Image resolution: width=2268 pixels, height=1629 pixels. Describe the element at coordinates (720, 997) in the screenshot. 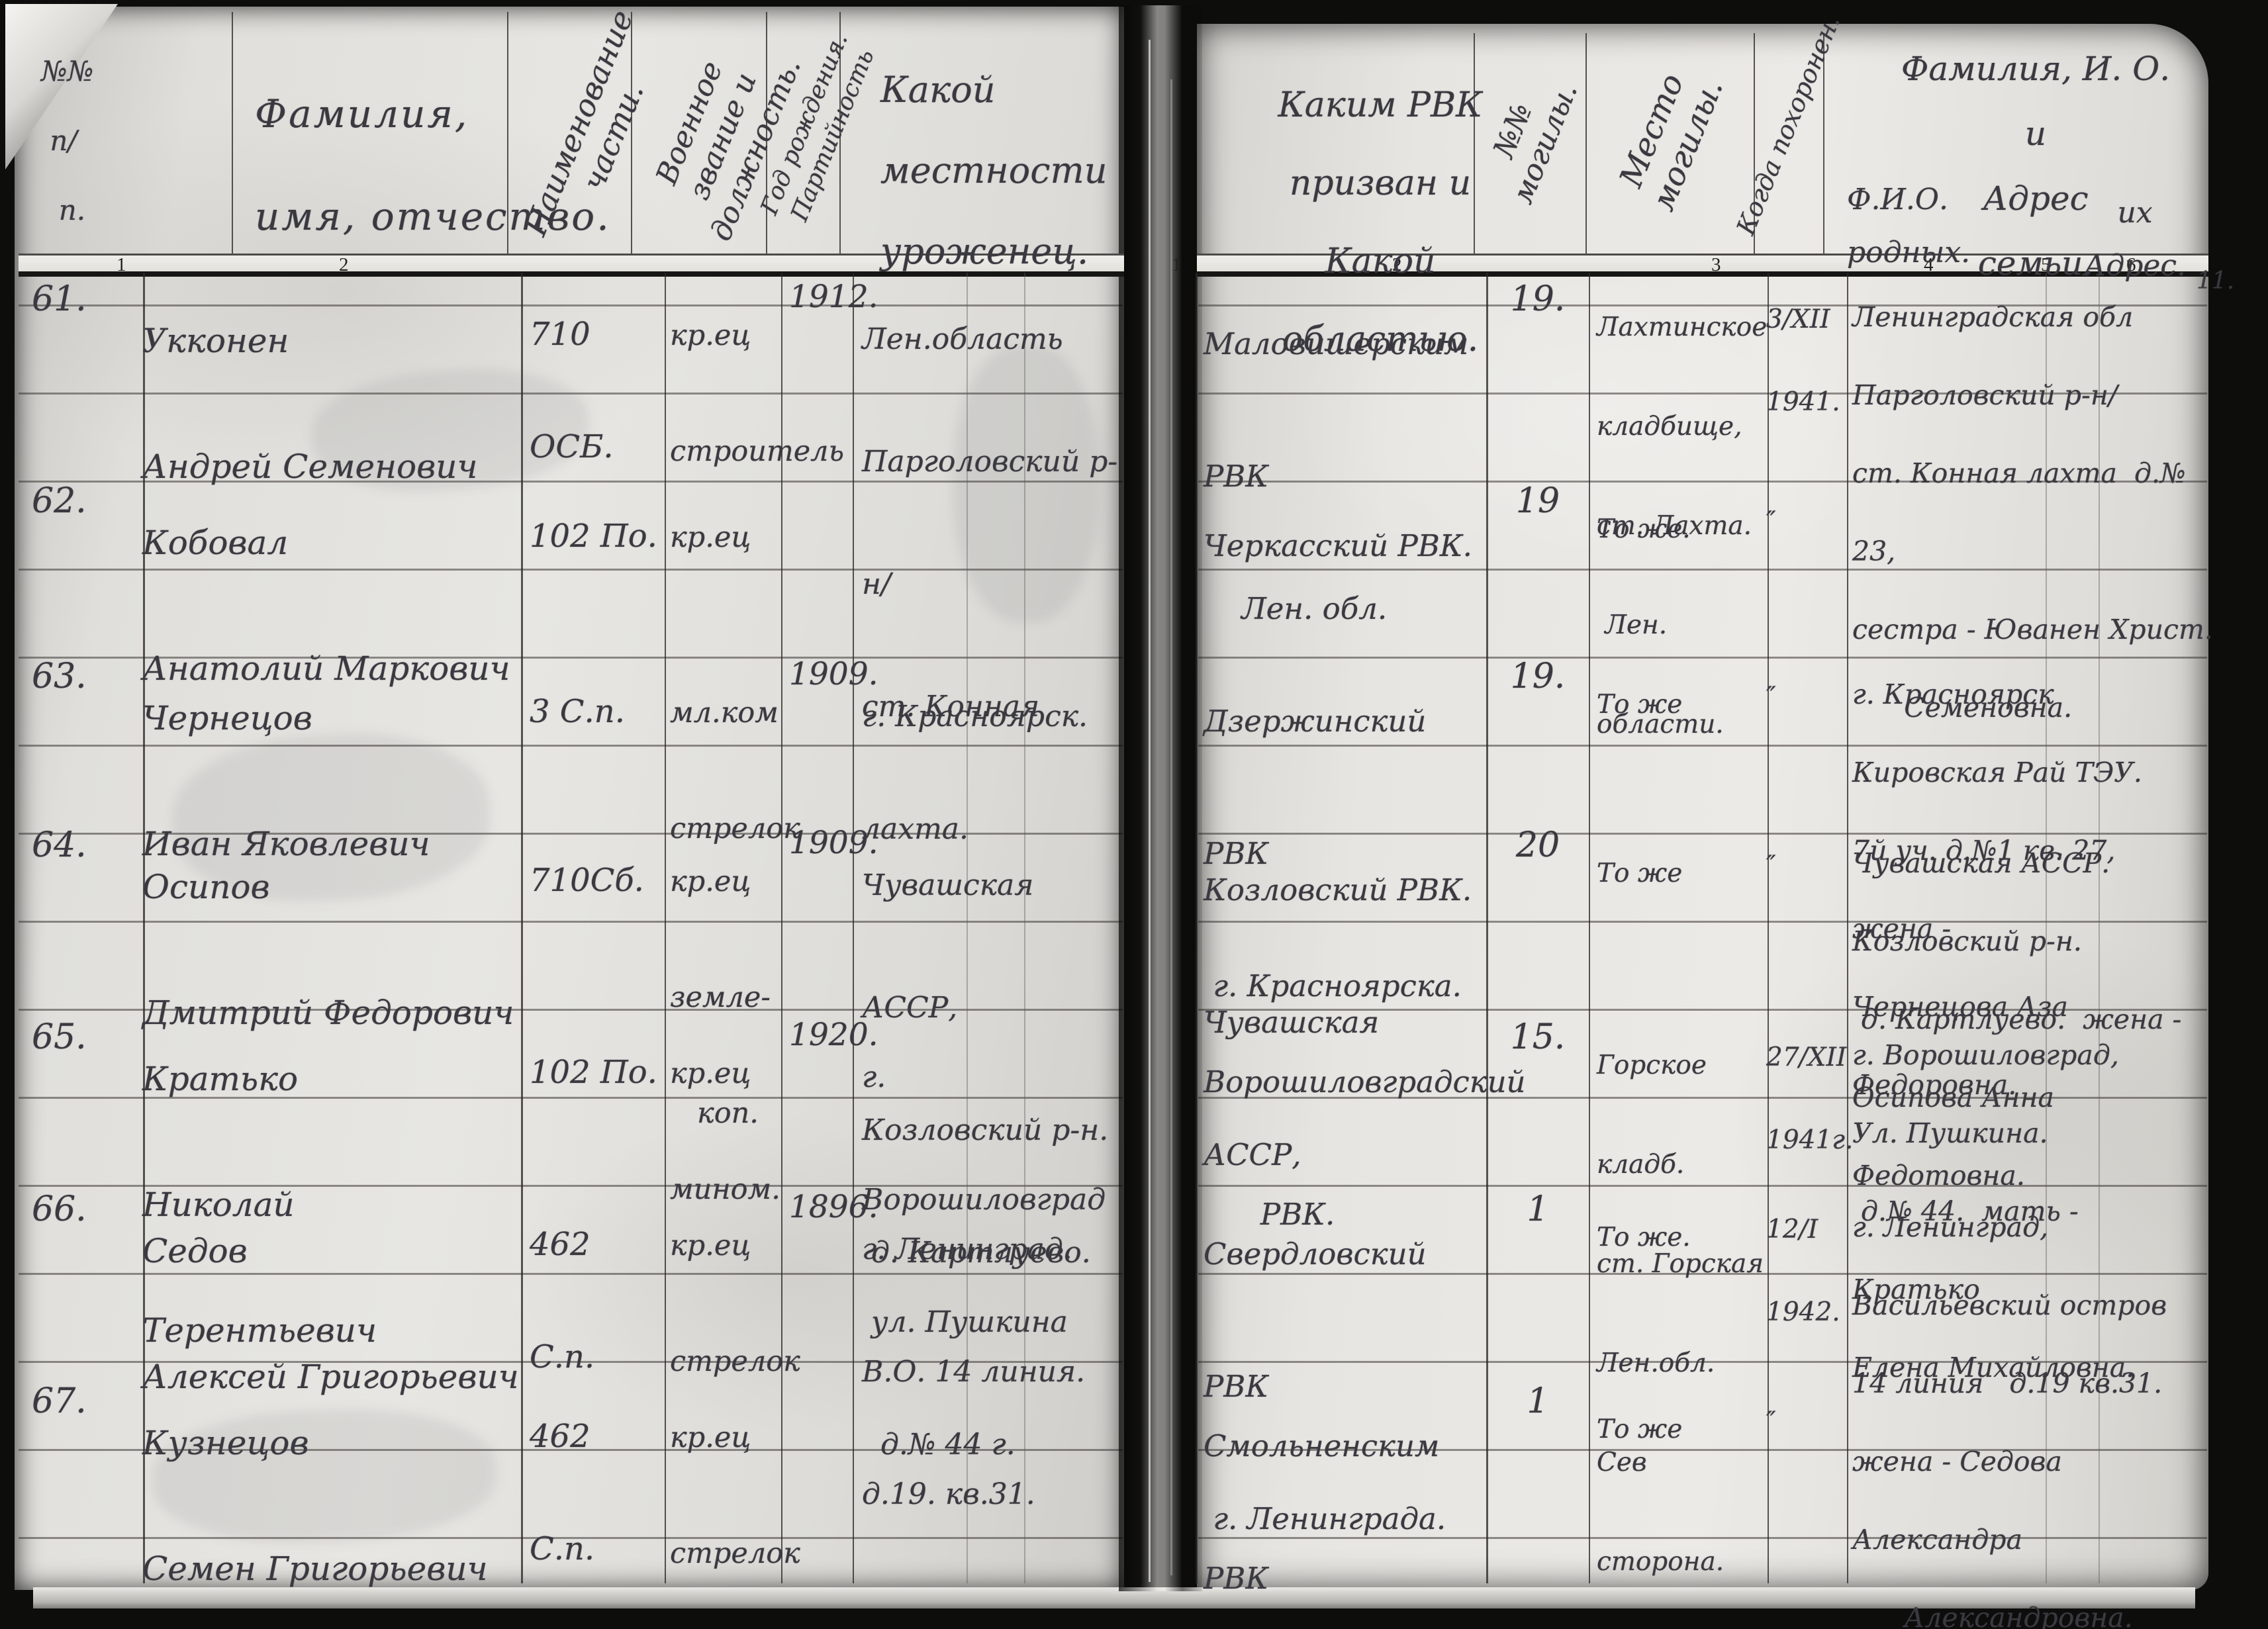

I see `cell-rank: кр.ец земле- коп.` at that location.